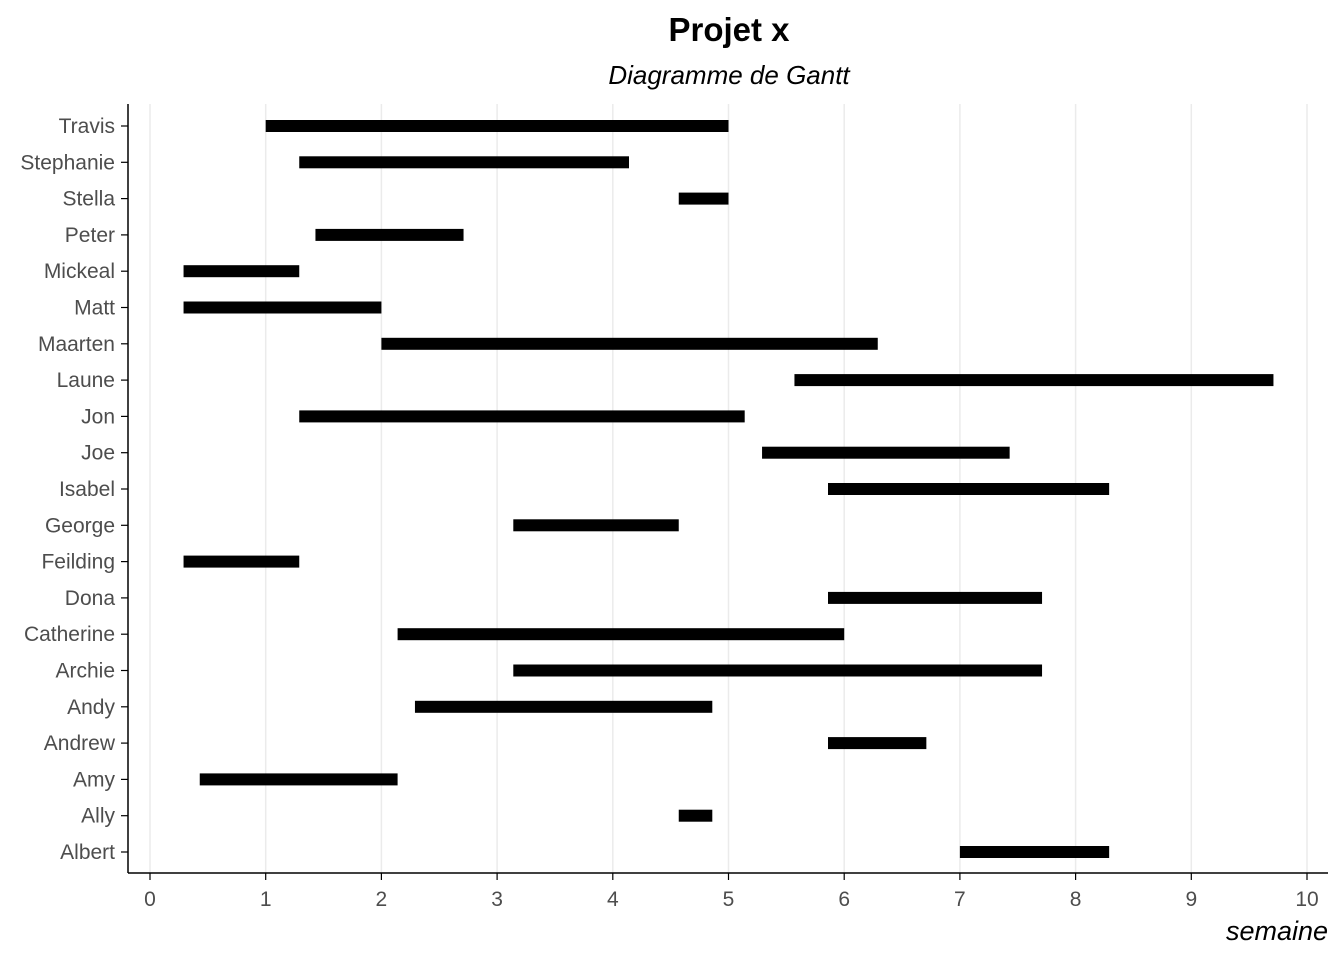 The image size is (1344, 960). What do you see at coordinates (69, 634) in the screenshot?
I see `y-tick-label: Catherine` at bounding box center [69, 634].